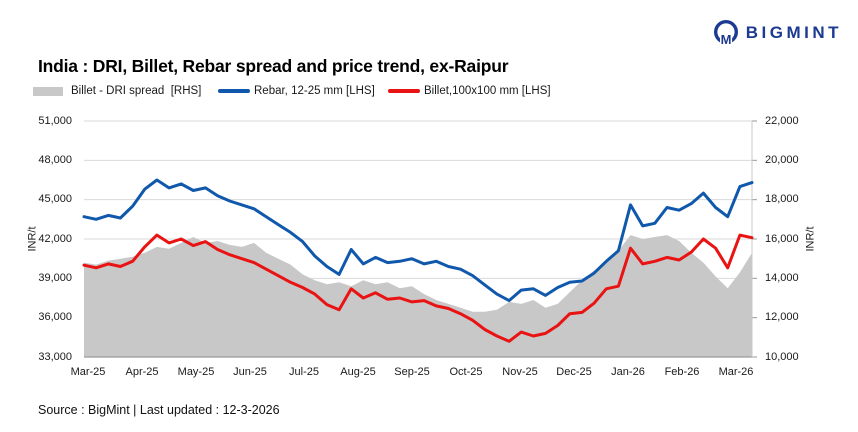 Image resolution: width=858 pixels, height=432 pixels. I want to click on right-axis-tick-label: 22,000, so click(782, 120).